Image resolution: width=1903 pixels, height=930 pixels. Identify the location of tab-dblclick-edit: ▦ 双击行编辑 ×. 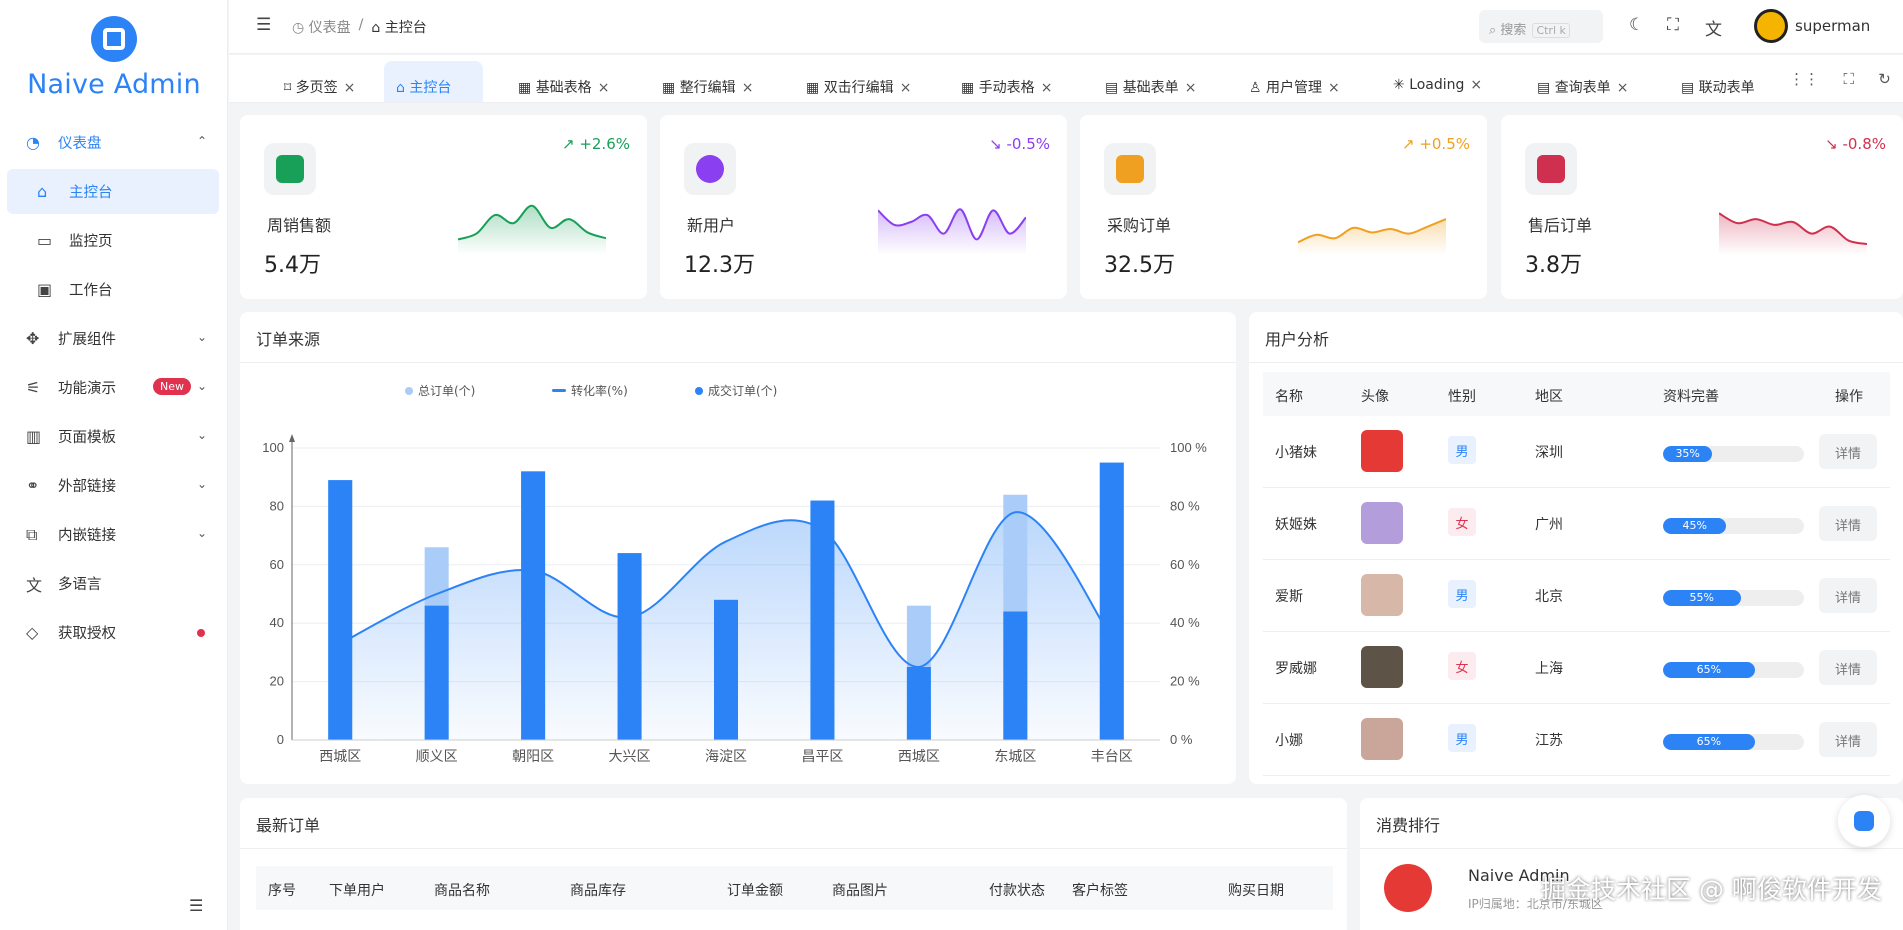
(859, 88).